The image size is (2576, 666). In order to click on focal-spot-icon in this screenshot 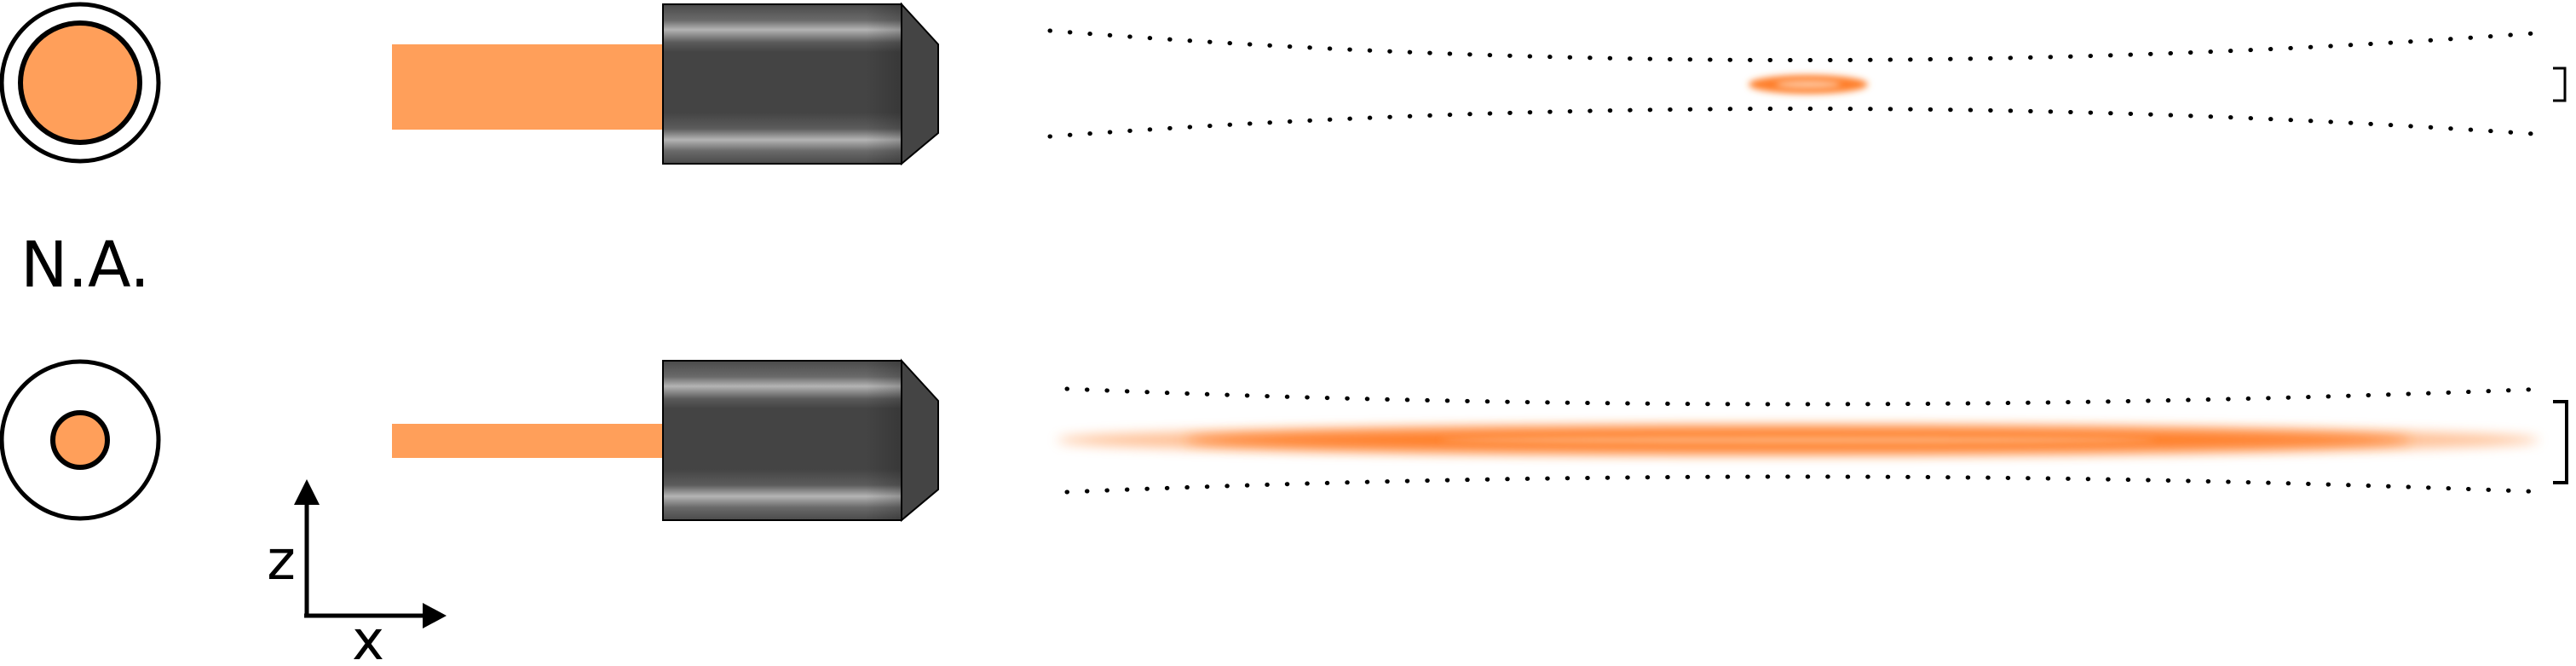, I will do `click(1808, 84)`.